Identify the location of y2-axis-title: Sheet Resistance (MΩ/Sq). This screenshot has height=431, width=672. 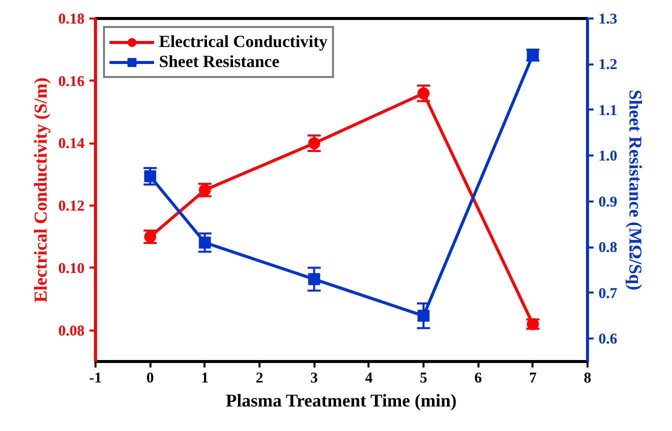
(635, 190).